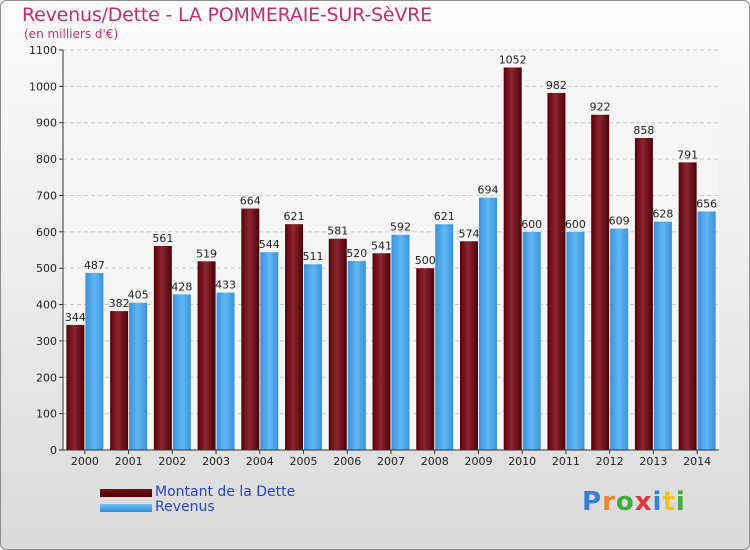  Describe the element at coordinates (697, 461) in the screenshot. I see `x-tick-label: 2014` at that location.